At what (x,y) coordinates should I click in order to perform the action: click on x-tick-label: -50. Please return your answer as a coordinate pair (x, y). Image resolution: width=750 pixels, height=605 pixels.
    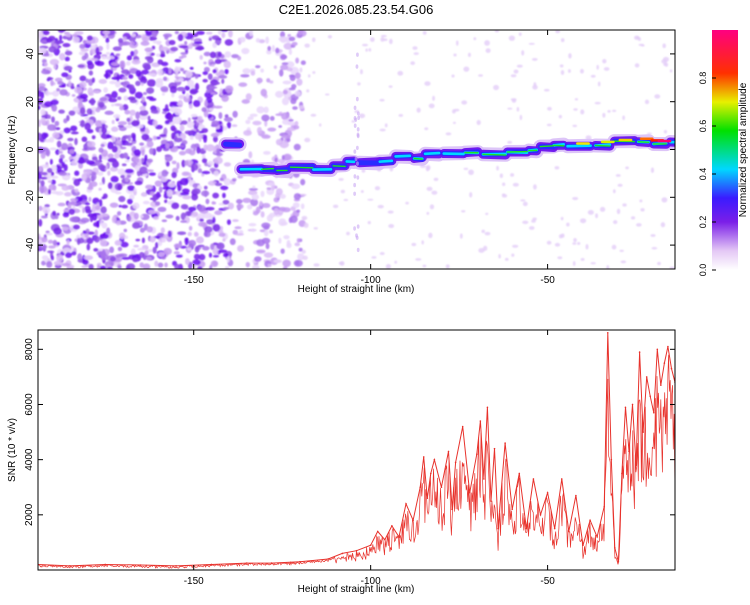
    Looking at the image, I should click on (547, 280).